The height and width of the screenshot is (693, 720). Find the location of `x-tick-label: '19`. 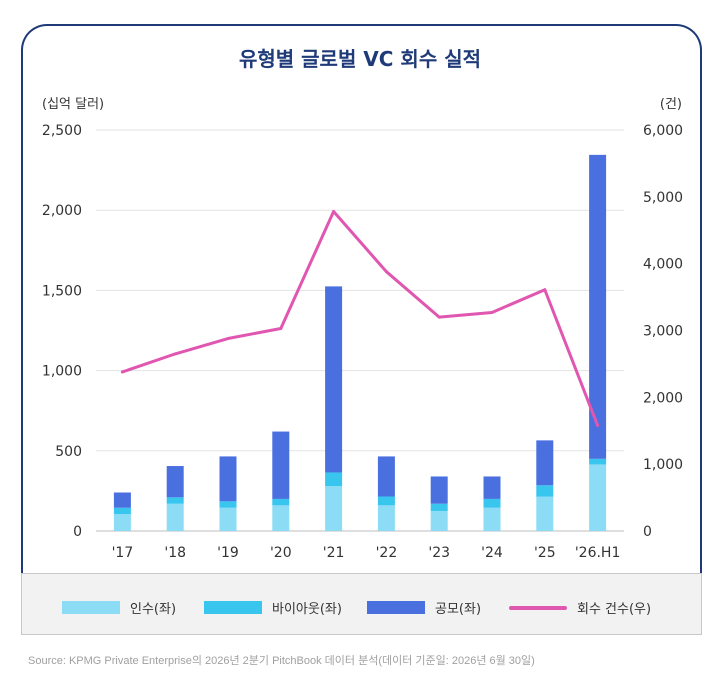

x-tick-label: '19 is located at coordinates (228, 553).